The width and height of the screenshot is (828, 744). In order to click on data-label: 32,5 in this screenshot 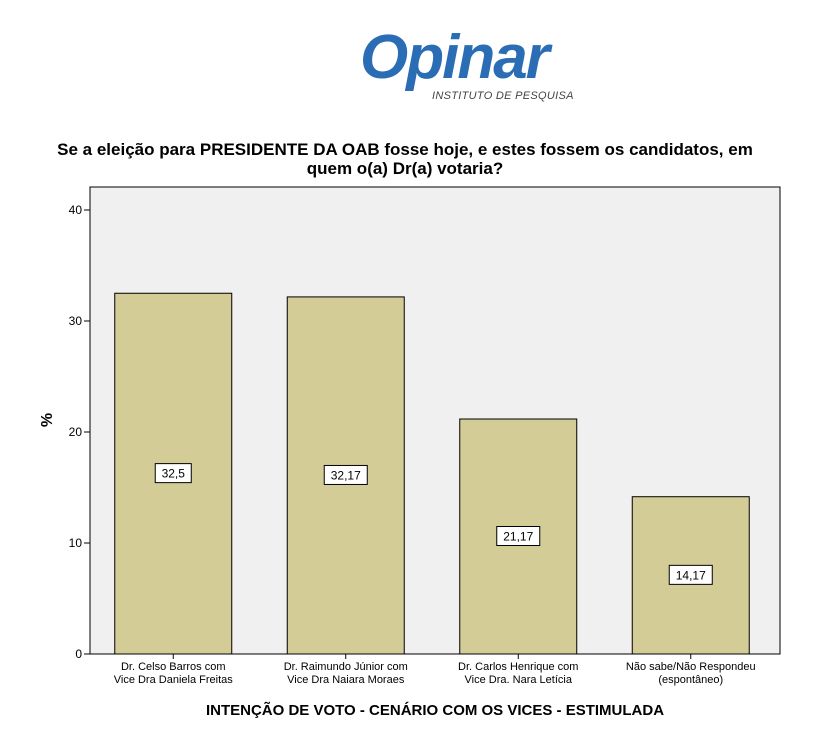, I will do `click(174, 474)`.